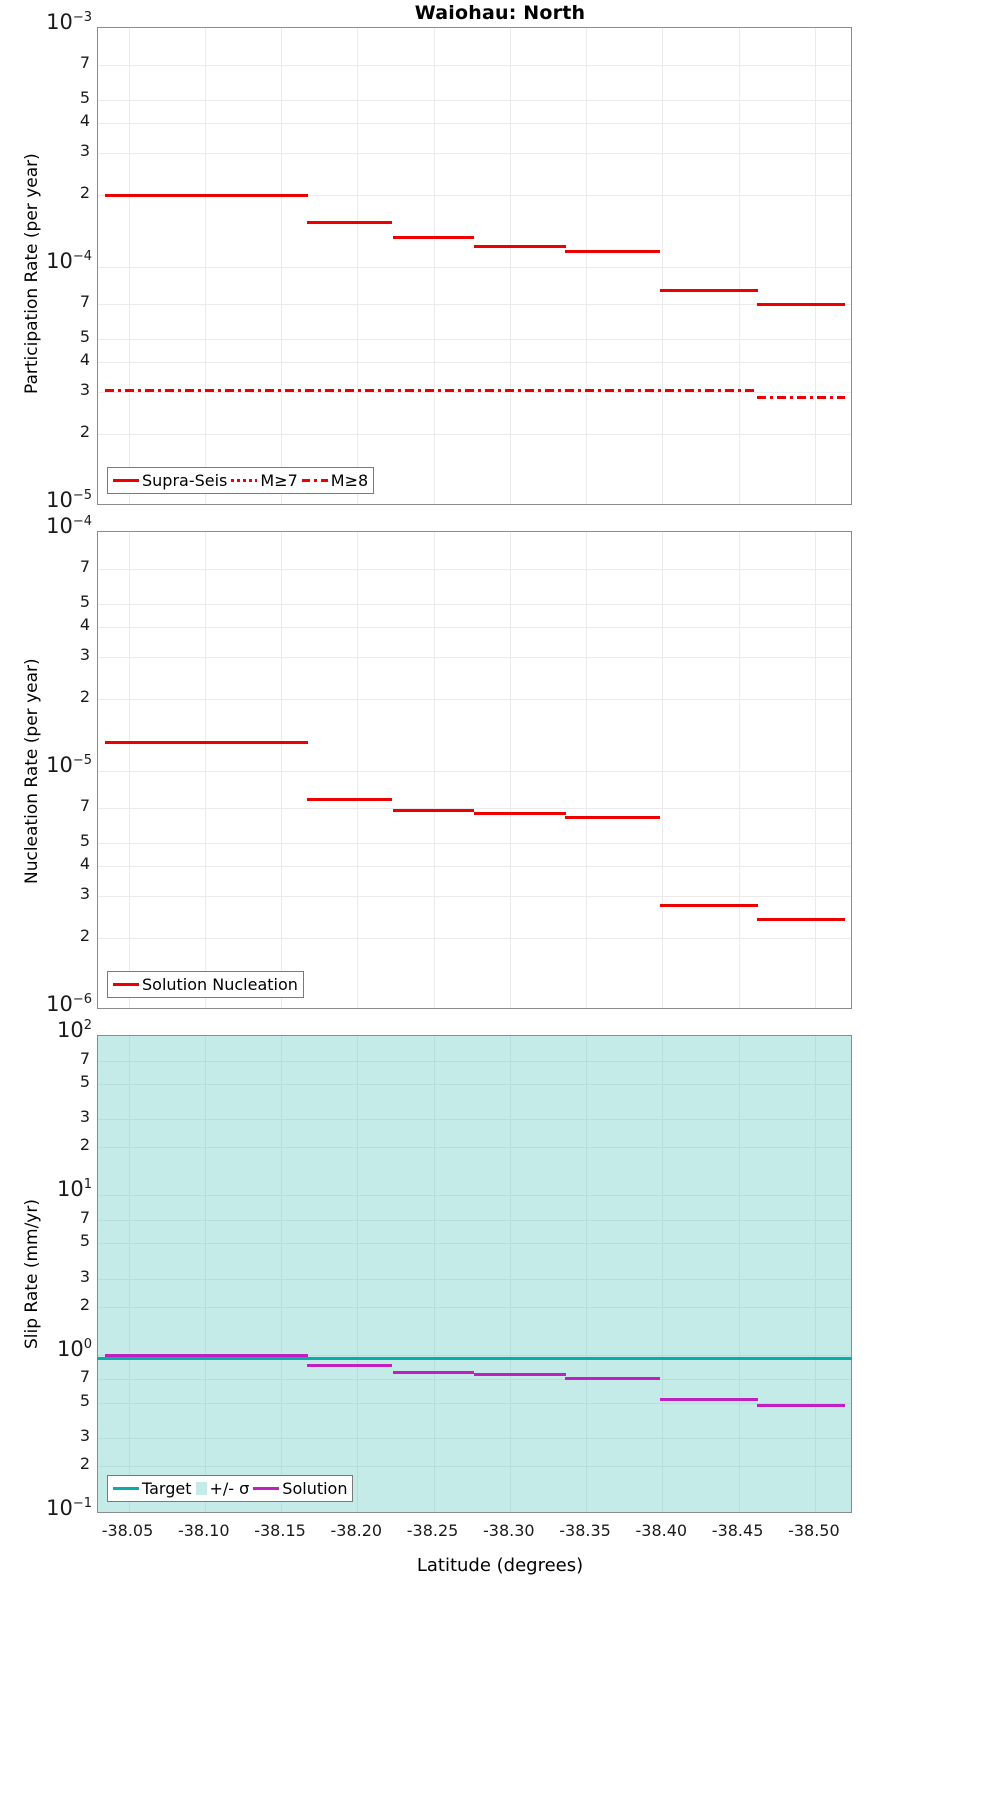 The height and width of the screenshot is (1800, 1000). Describe the element at coordinates (315, 1488) in the screenshot. I see `legend-label: Solution` at that location.